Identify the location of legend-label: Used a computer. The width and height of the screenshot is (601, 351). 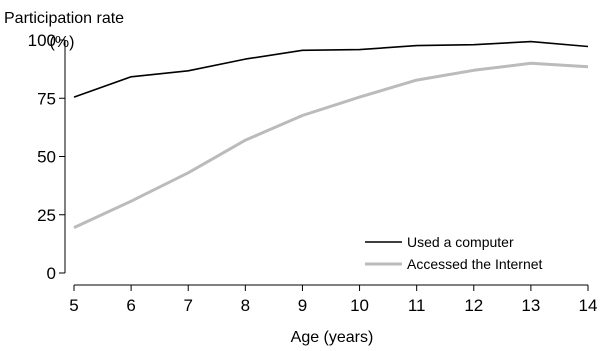
(460, 242).